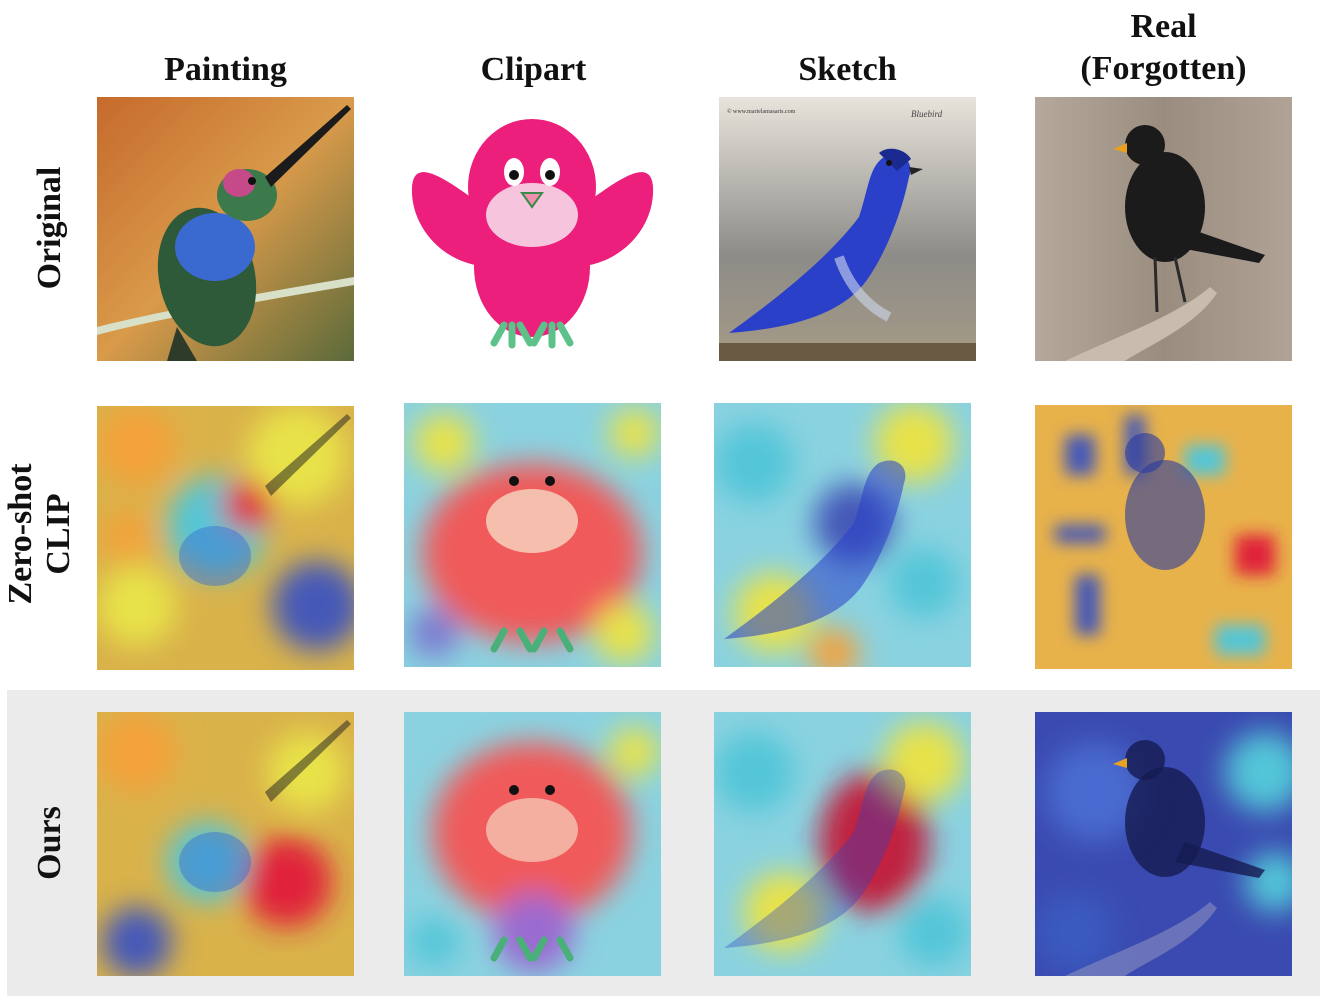 The image size is (1326, 1003). Describe the element at coordinates (532, 229) in the screenshot. I see `image-clipart-original` at that location.